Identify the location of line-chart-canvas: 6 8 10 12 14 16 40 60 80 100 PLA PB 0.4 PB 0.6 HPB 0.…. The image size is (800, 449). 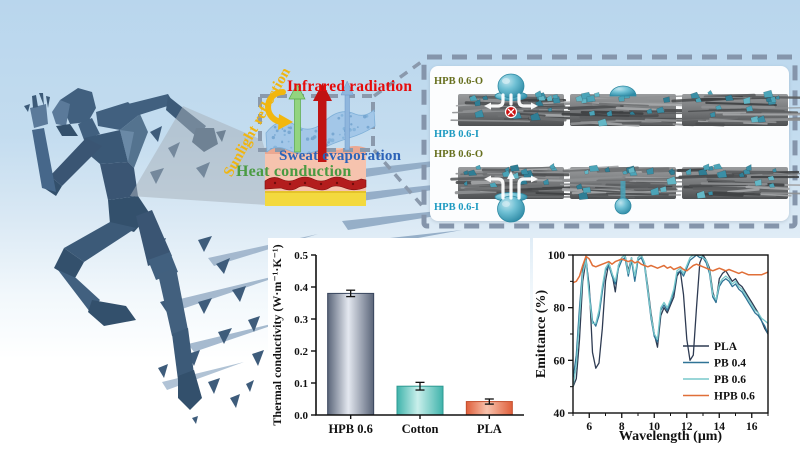
(651, 347).